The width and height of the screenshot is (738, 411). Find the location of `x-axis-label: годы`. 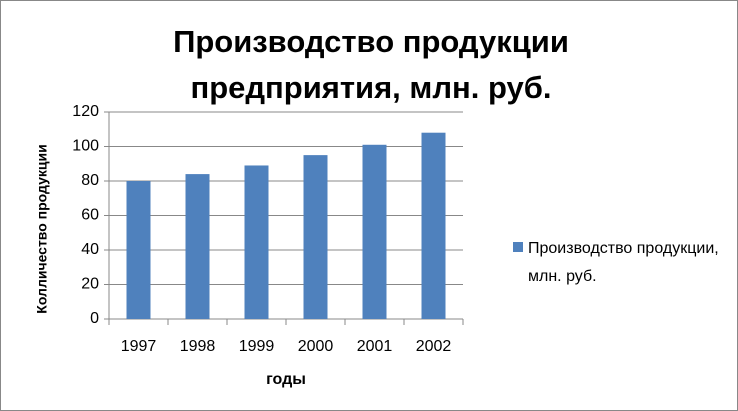

x-axis-label: годы is located at coordinates (286, 379).